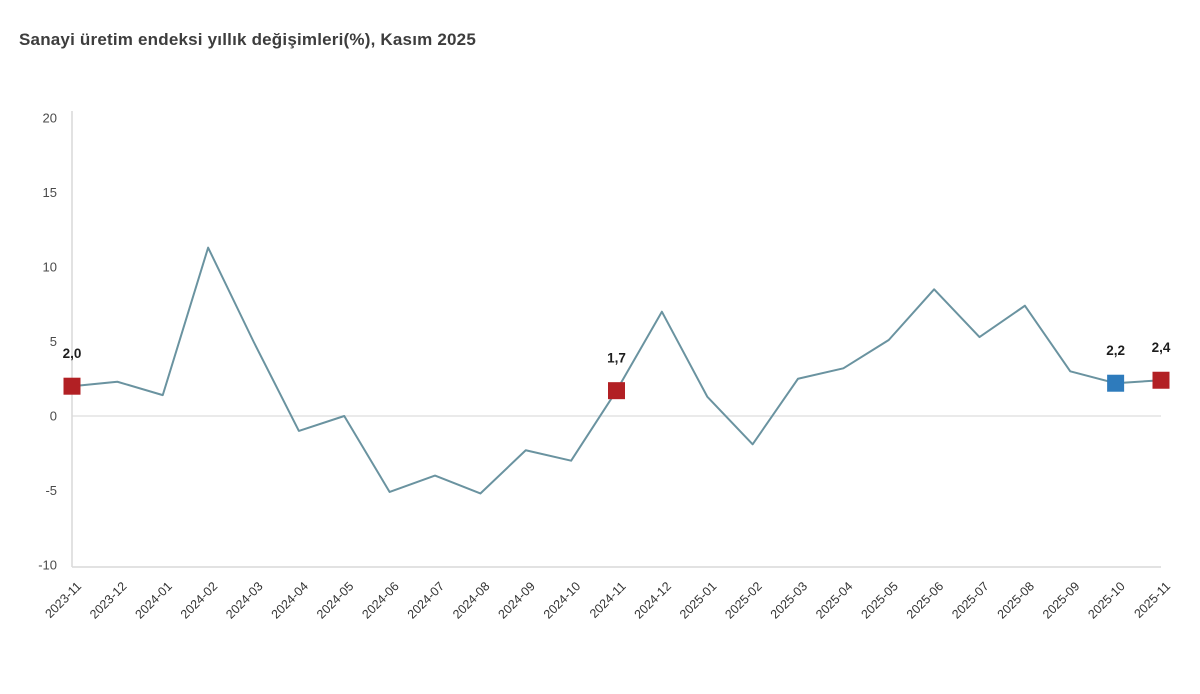 This screenshot has width=1200, height=694. Describe the element at coordinates (199, 600) in the screenshot. I see `x-tick-label: 2024-02` at that location.